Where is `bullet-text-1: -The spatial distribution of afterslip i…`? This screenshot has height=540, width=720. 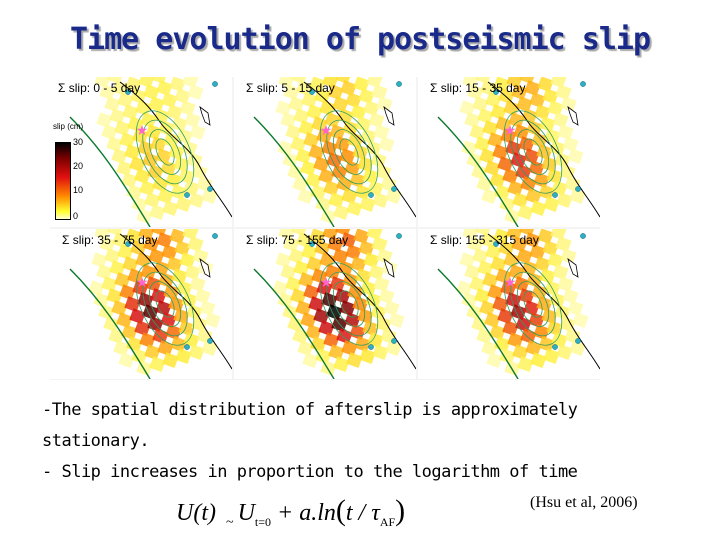 bullet-text-1: -The spatial distribution of afterslip i… is located at coordinates (310, 410).